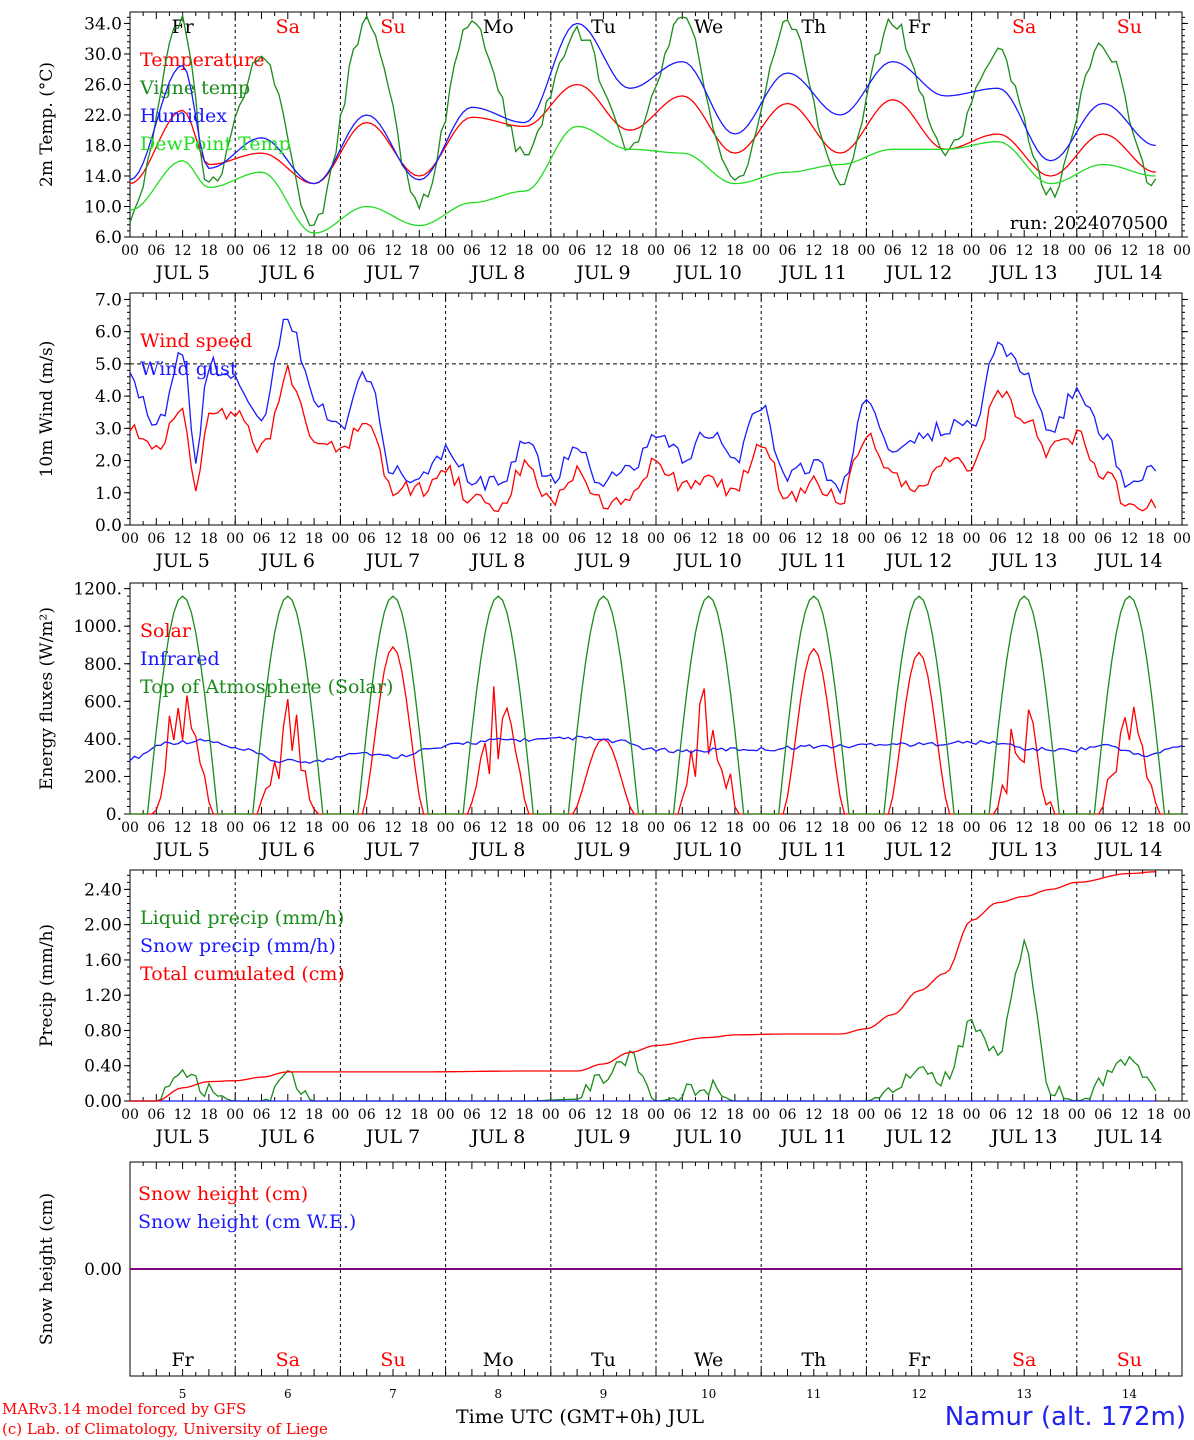 The image size is (1194, 1440). Describe the element at coordinates (919, 27) in the screenshot. I see `weekday-label: Fr` at that location.